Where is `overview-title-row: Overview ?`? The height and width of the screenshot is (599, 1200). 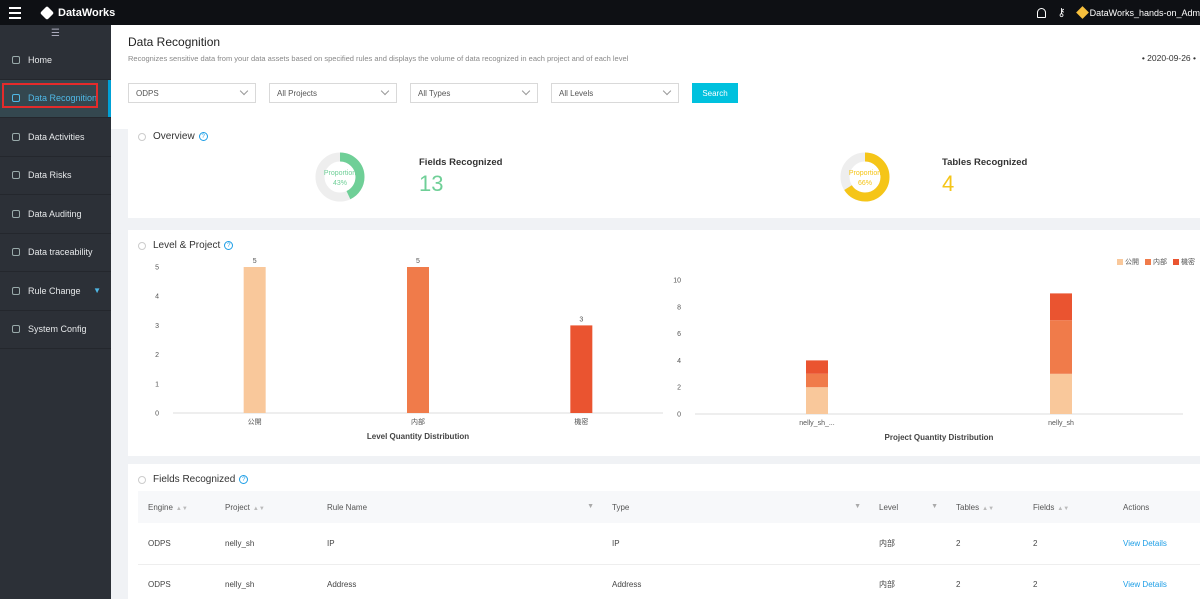
overview-title-row: Overview ? is located at coordinates (173, 136).